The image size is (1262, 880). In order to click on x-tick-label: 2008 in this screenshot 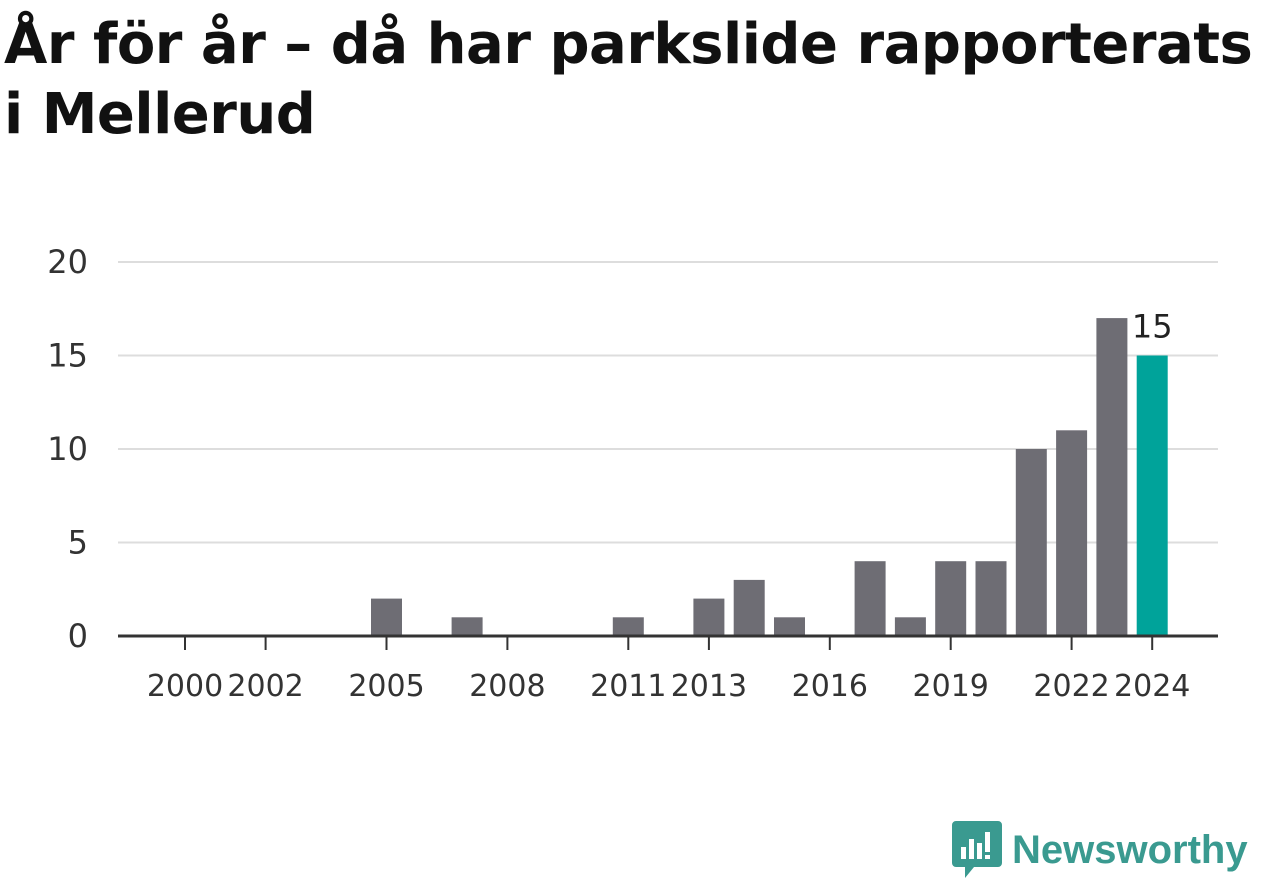, I will do `click(507, 686)`.